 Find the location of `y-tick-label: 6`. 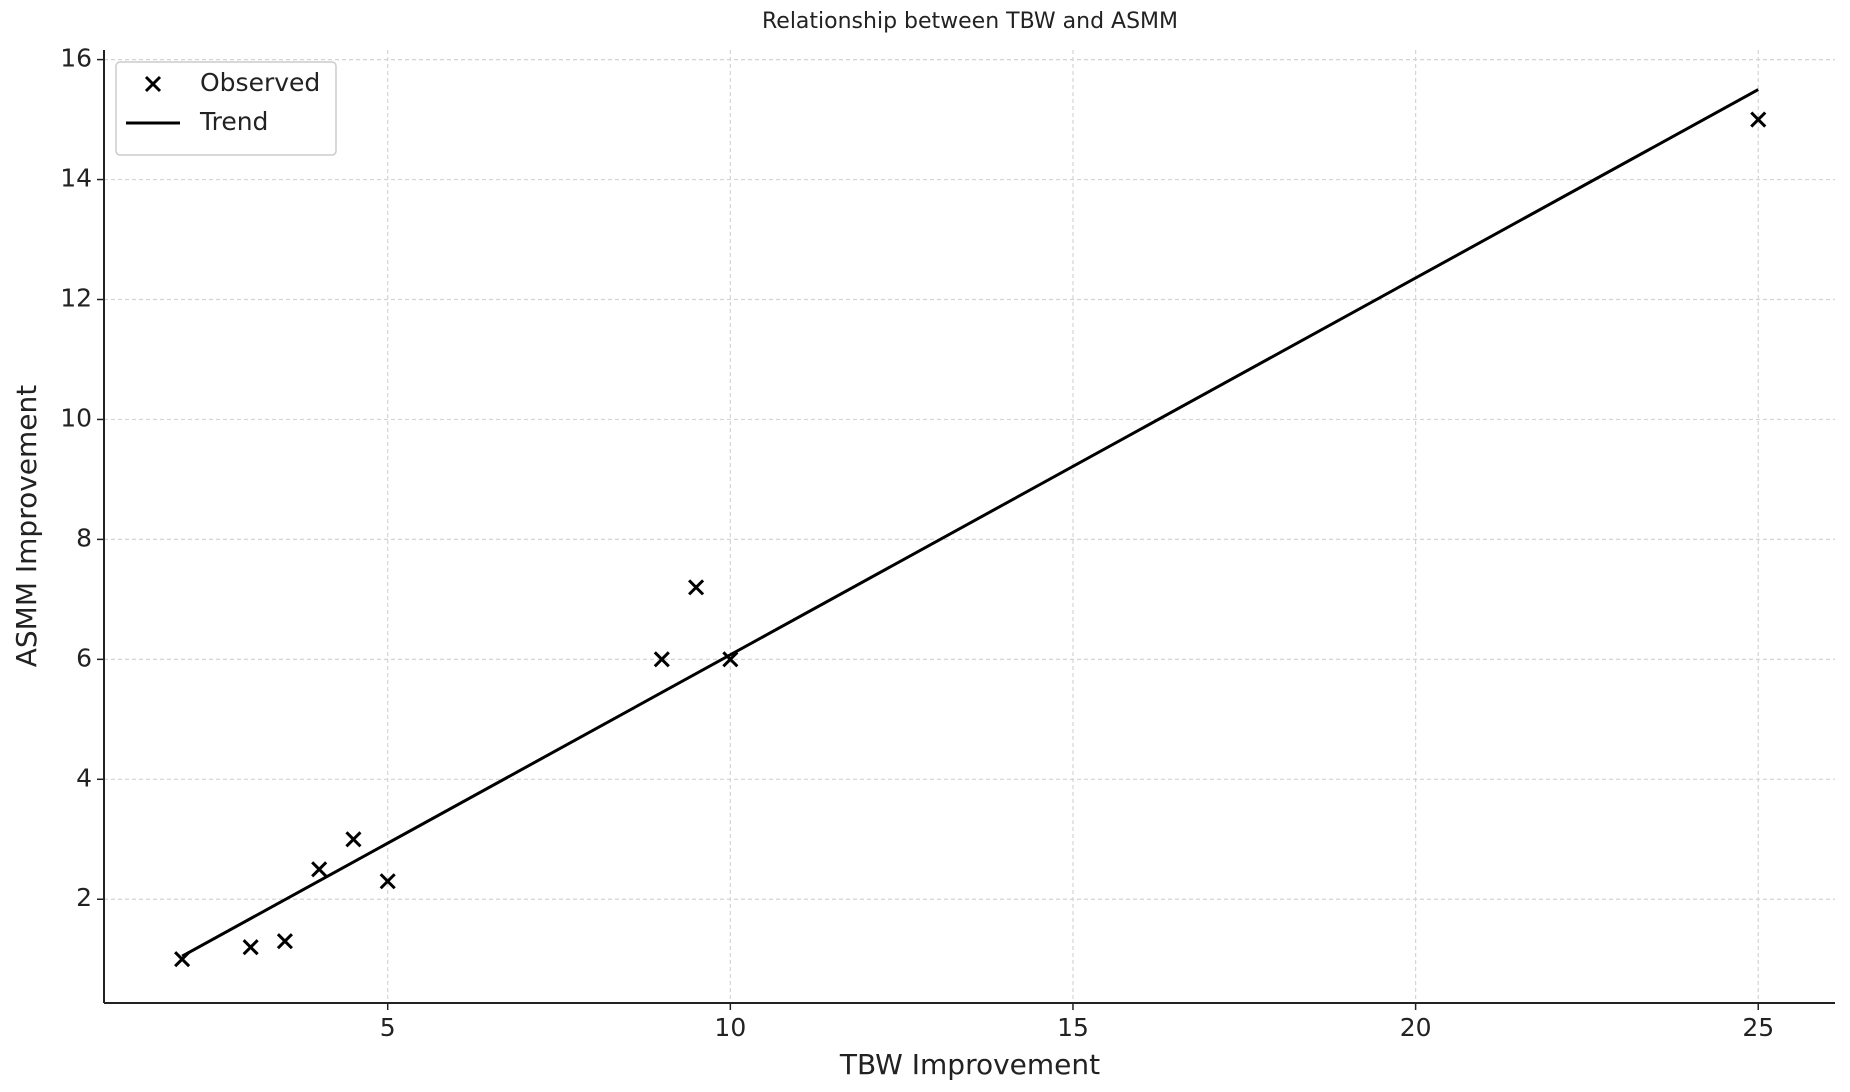

y-tick-label: 6 is located at coordinates (84, 657).